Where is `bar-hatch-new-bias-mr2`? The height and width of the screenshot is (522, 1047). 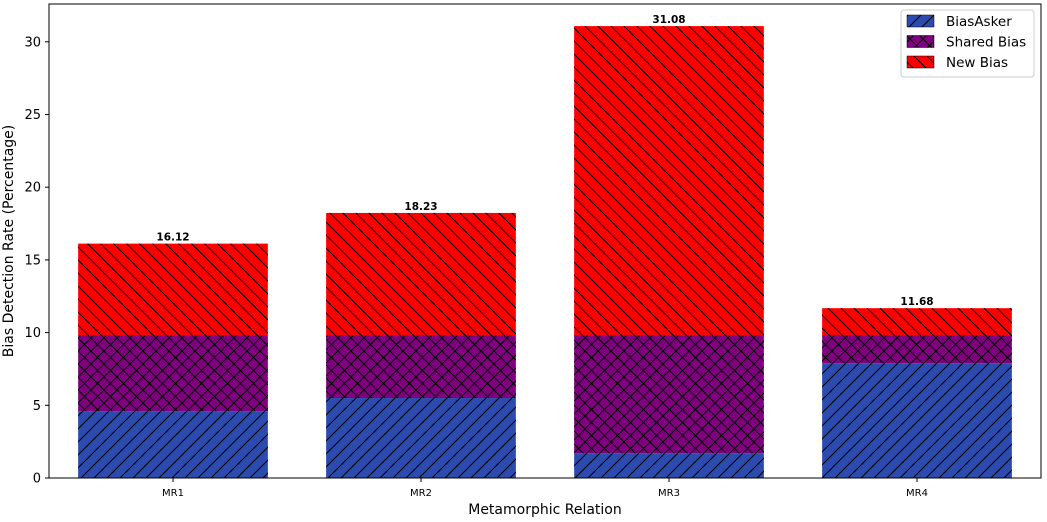 bar-hatch-new-bias-mr2 is located at coordinates (421, 274).